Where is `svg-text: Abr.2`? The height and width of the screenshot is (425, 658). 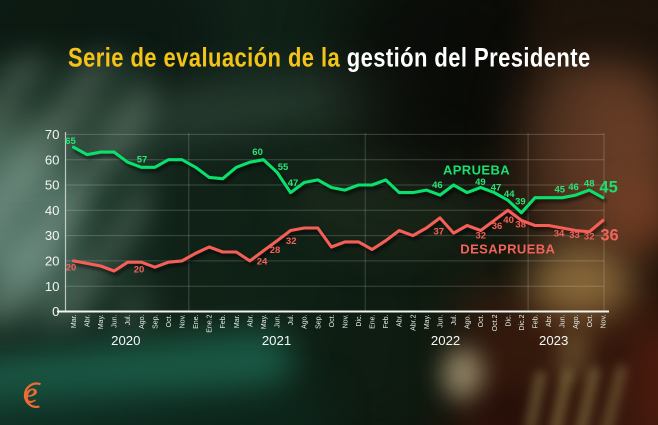 svg-text: Abr.2 is located at coordinates (413, 322).